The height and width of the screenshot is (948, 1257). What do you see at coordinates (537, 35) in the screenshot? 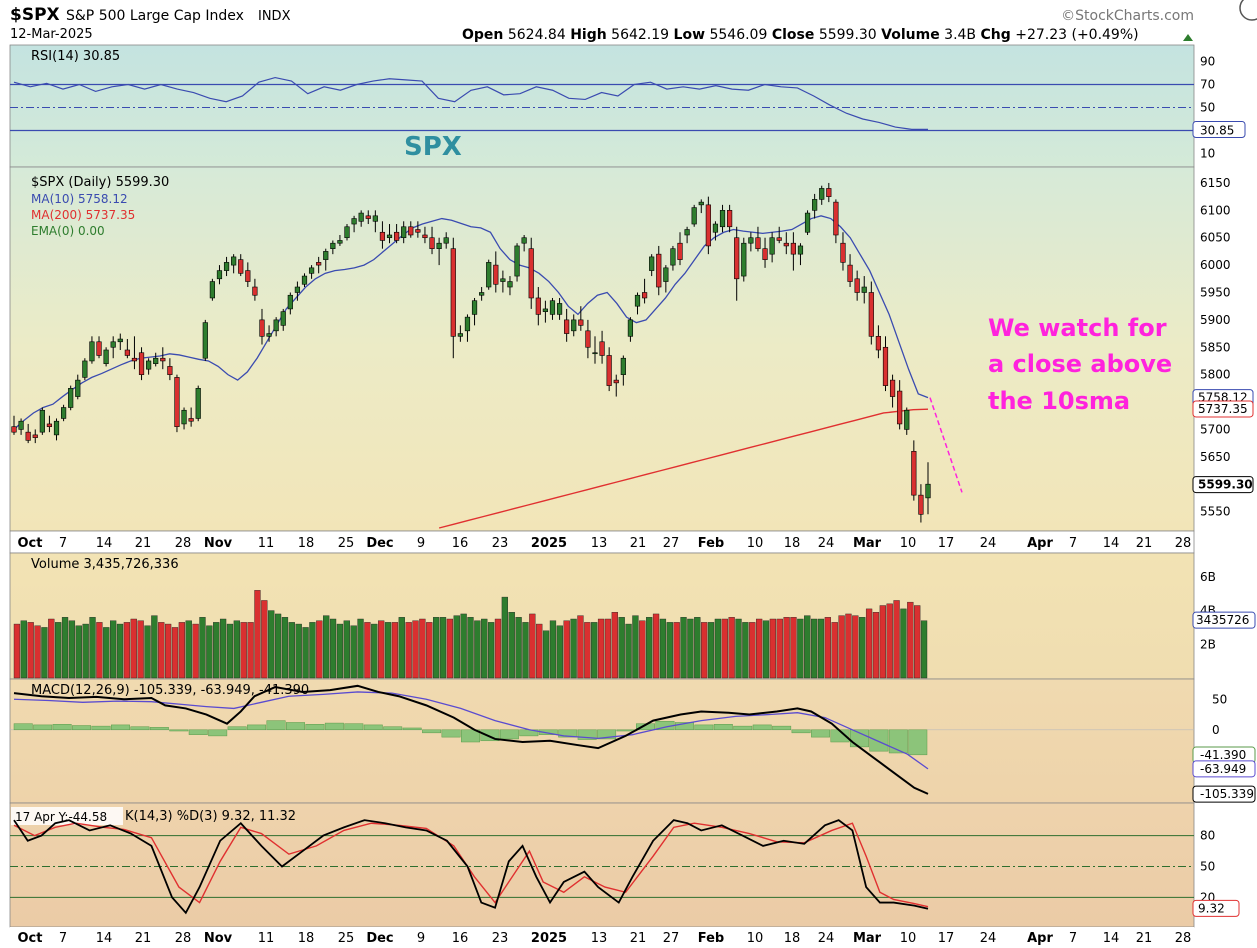
I see `open-value: 5624.84` at bounding box center [537, 35].